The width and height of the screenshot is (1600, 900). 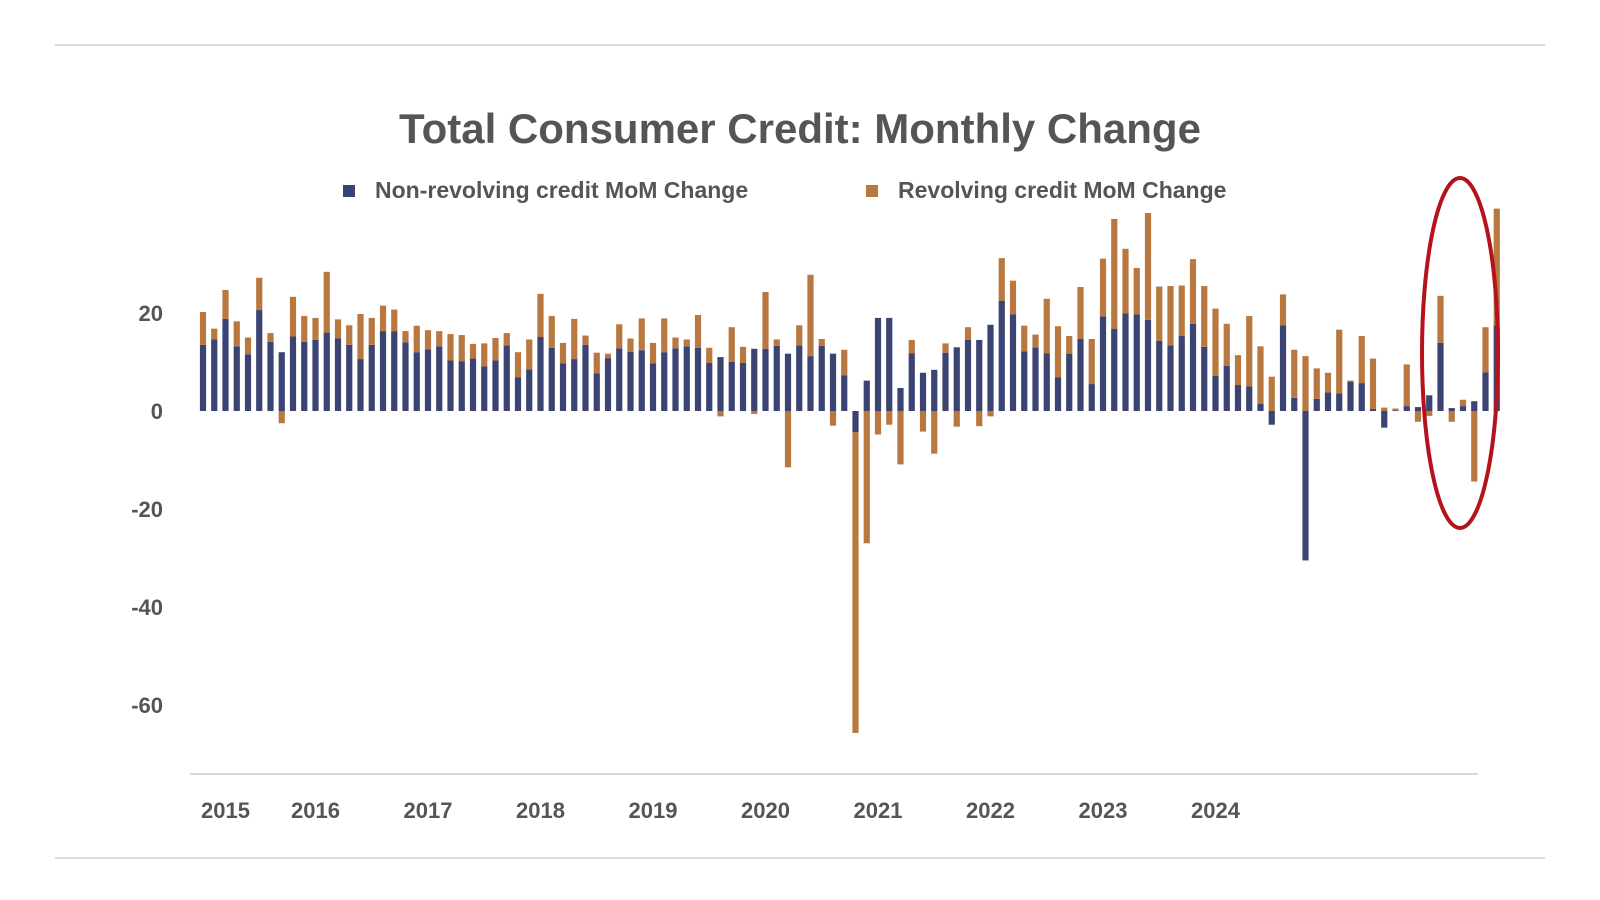 I want to click on legend-label-non-revolving: Non-revolving credit MoM Change, so click(x=561, y=190).